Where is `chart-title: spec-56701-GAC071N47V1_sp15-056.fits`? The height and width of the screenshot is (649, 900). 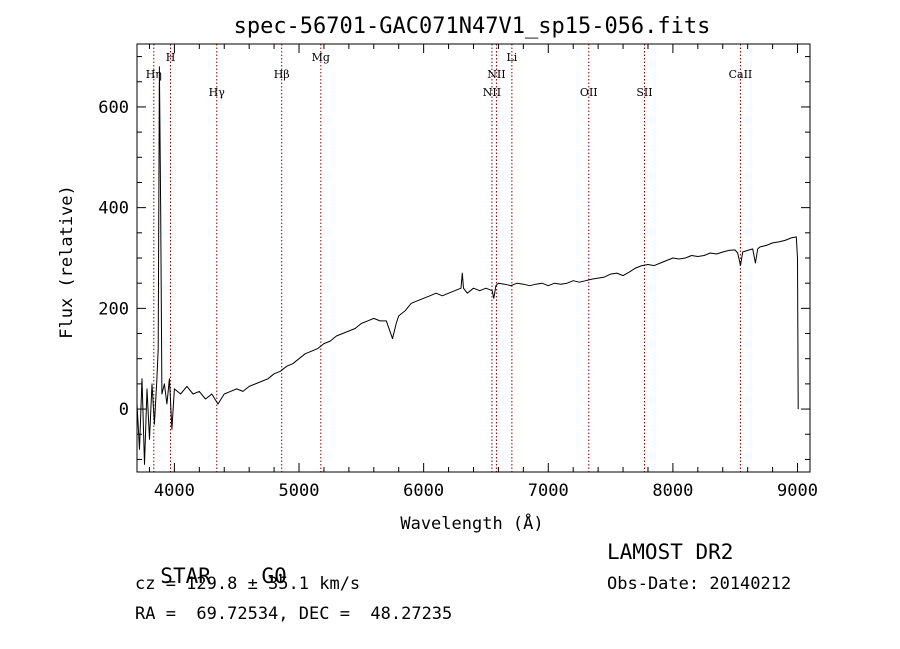 chart-title: spec-56701-GAC071N47V1_sp15-056.fits is located at coordinates (472, 26).